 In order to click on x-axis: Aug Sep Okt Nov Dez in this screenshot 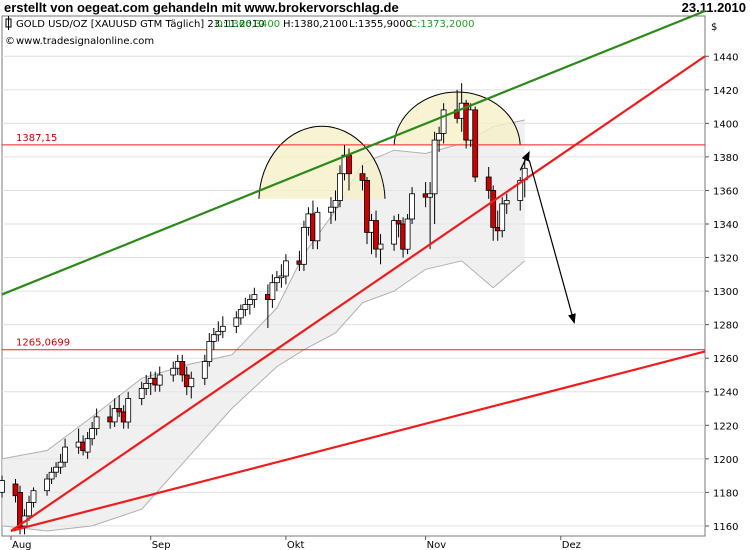, I will do `click(295, 543)`.